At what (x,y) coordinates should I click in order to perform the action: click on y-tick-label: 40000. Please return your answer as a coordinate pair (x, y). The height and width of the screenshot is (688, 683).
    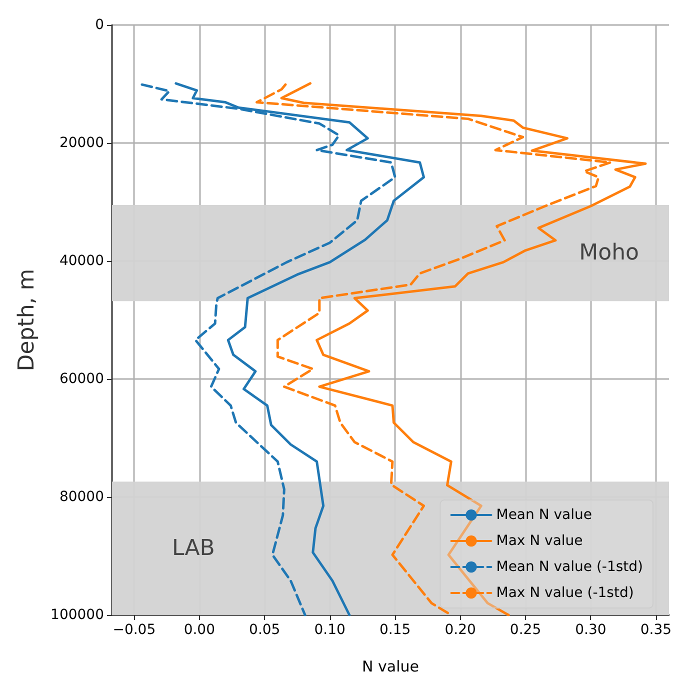
    Looking at the image, I should click on (81, 261).